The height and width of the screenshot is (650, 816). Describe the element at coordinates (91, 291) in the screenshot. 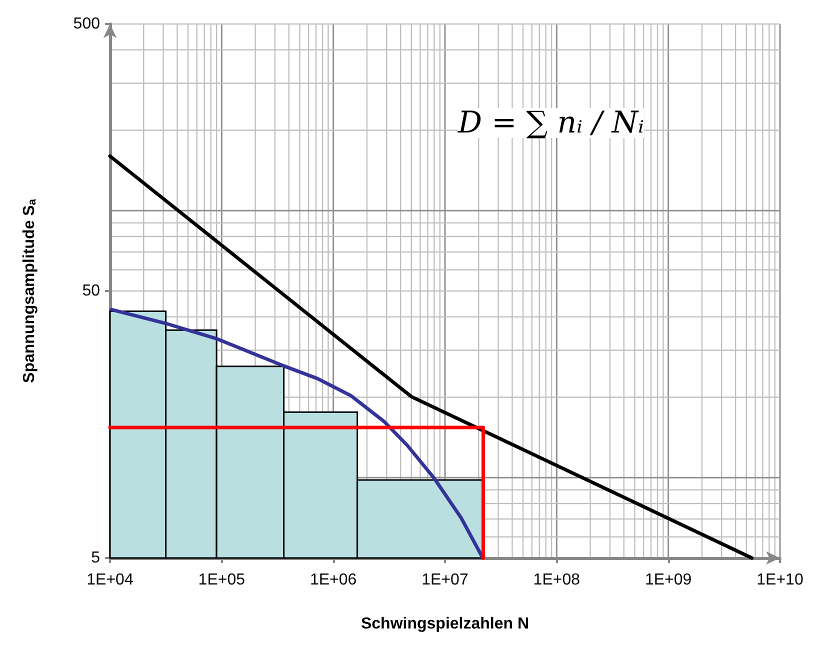

I see `y-tick-label: 50` at that location.